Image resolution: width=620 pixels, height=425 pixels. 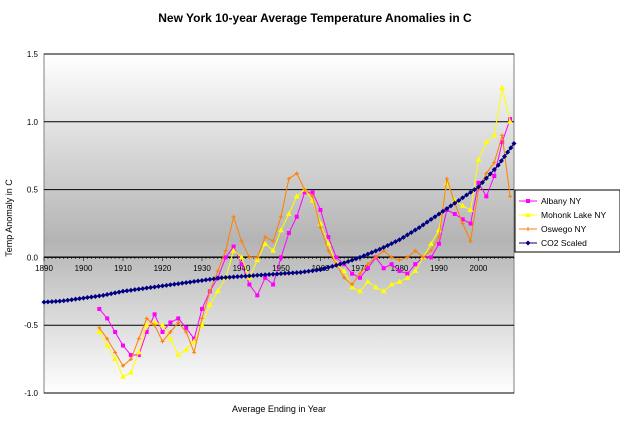 What do you see at coordinates (84, 268) in the screenshot?
I see `x-tick-label: 1900` at bounding box center [84, 268].